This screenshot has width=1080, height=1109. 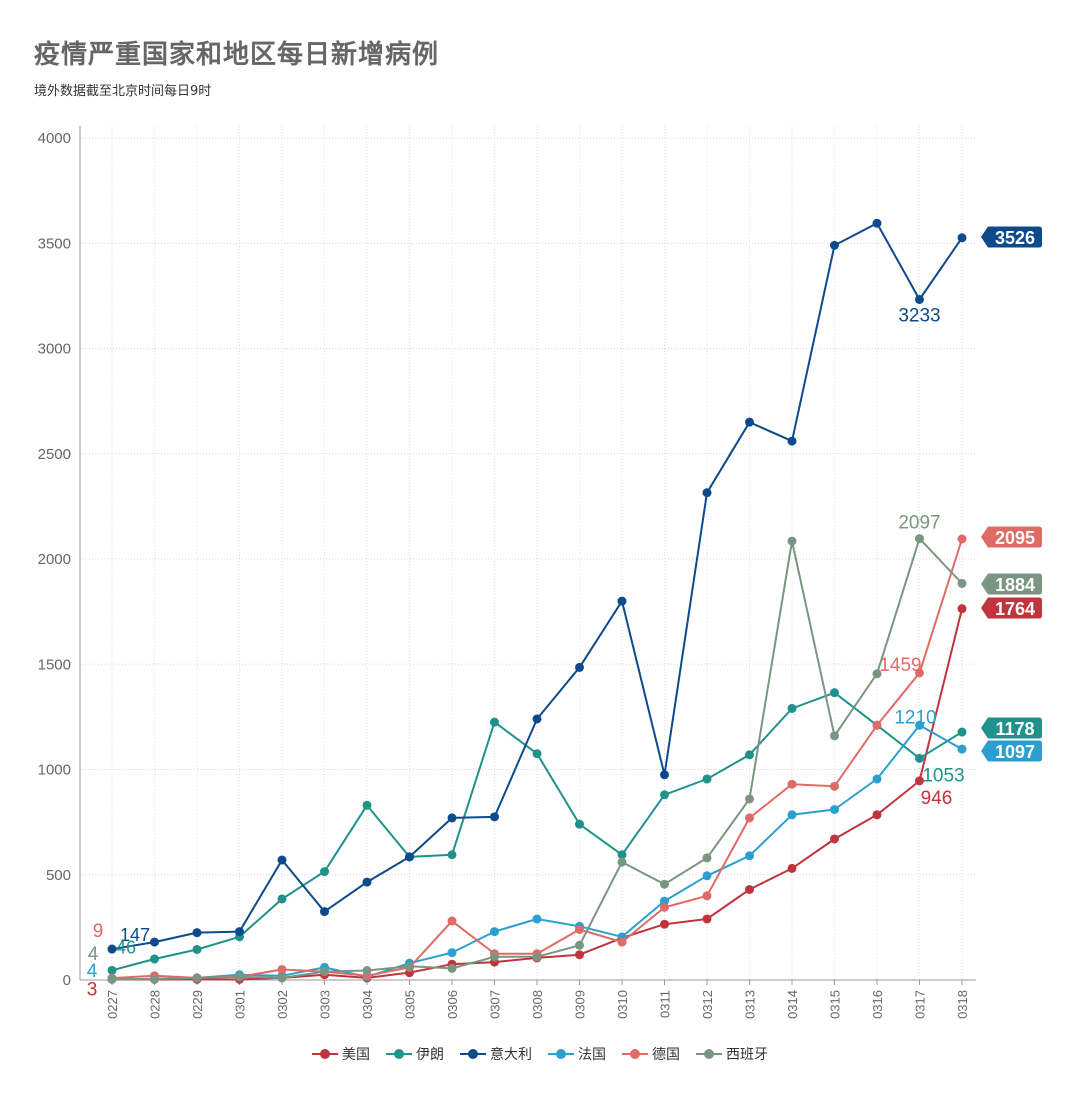 I want to click on x-tick-label: 0313, so click(x=750, y=1004).